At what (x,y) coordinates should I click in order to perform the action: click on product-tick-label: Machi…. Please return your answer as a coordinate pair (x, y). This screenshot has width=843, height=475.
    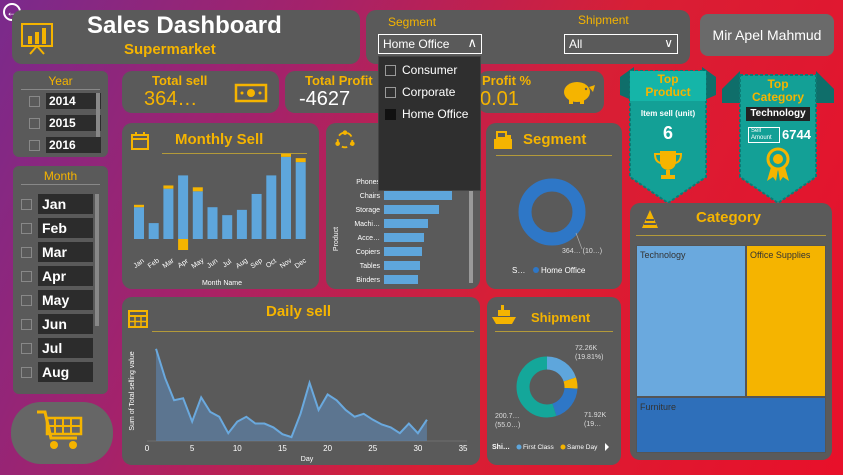
    Looking at the image, I should click on (367, 224).